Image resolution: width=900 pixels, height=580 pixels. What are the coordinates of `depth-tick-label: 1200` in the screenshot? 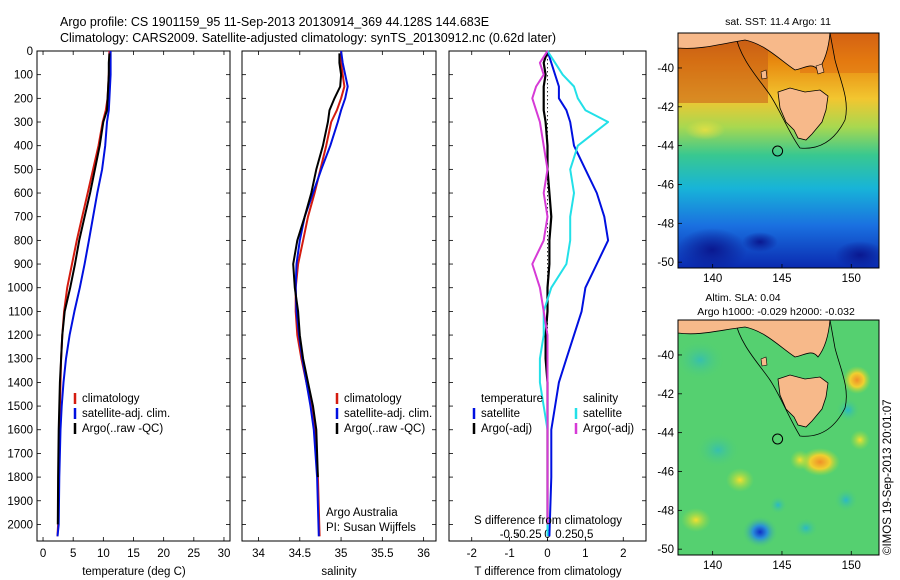 It's located at (20, 336).